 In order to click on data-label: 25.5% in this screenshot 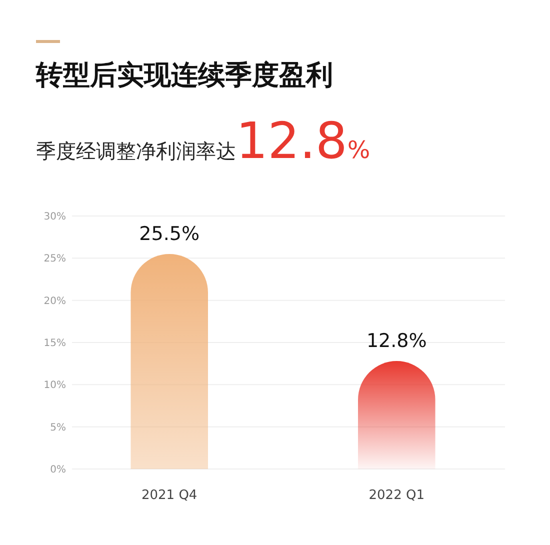, I will do `click(169, 233)`.